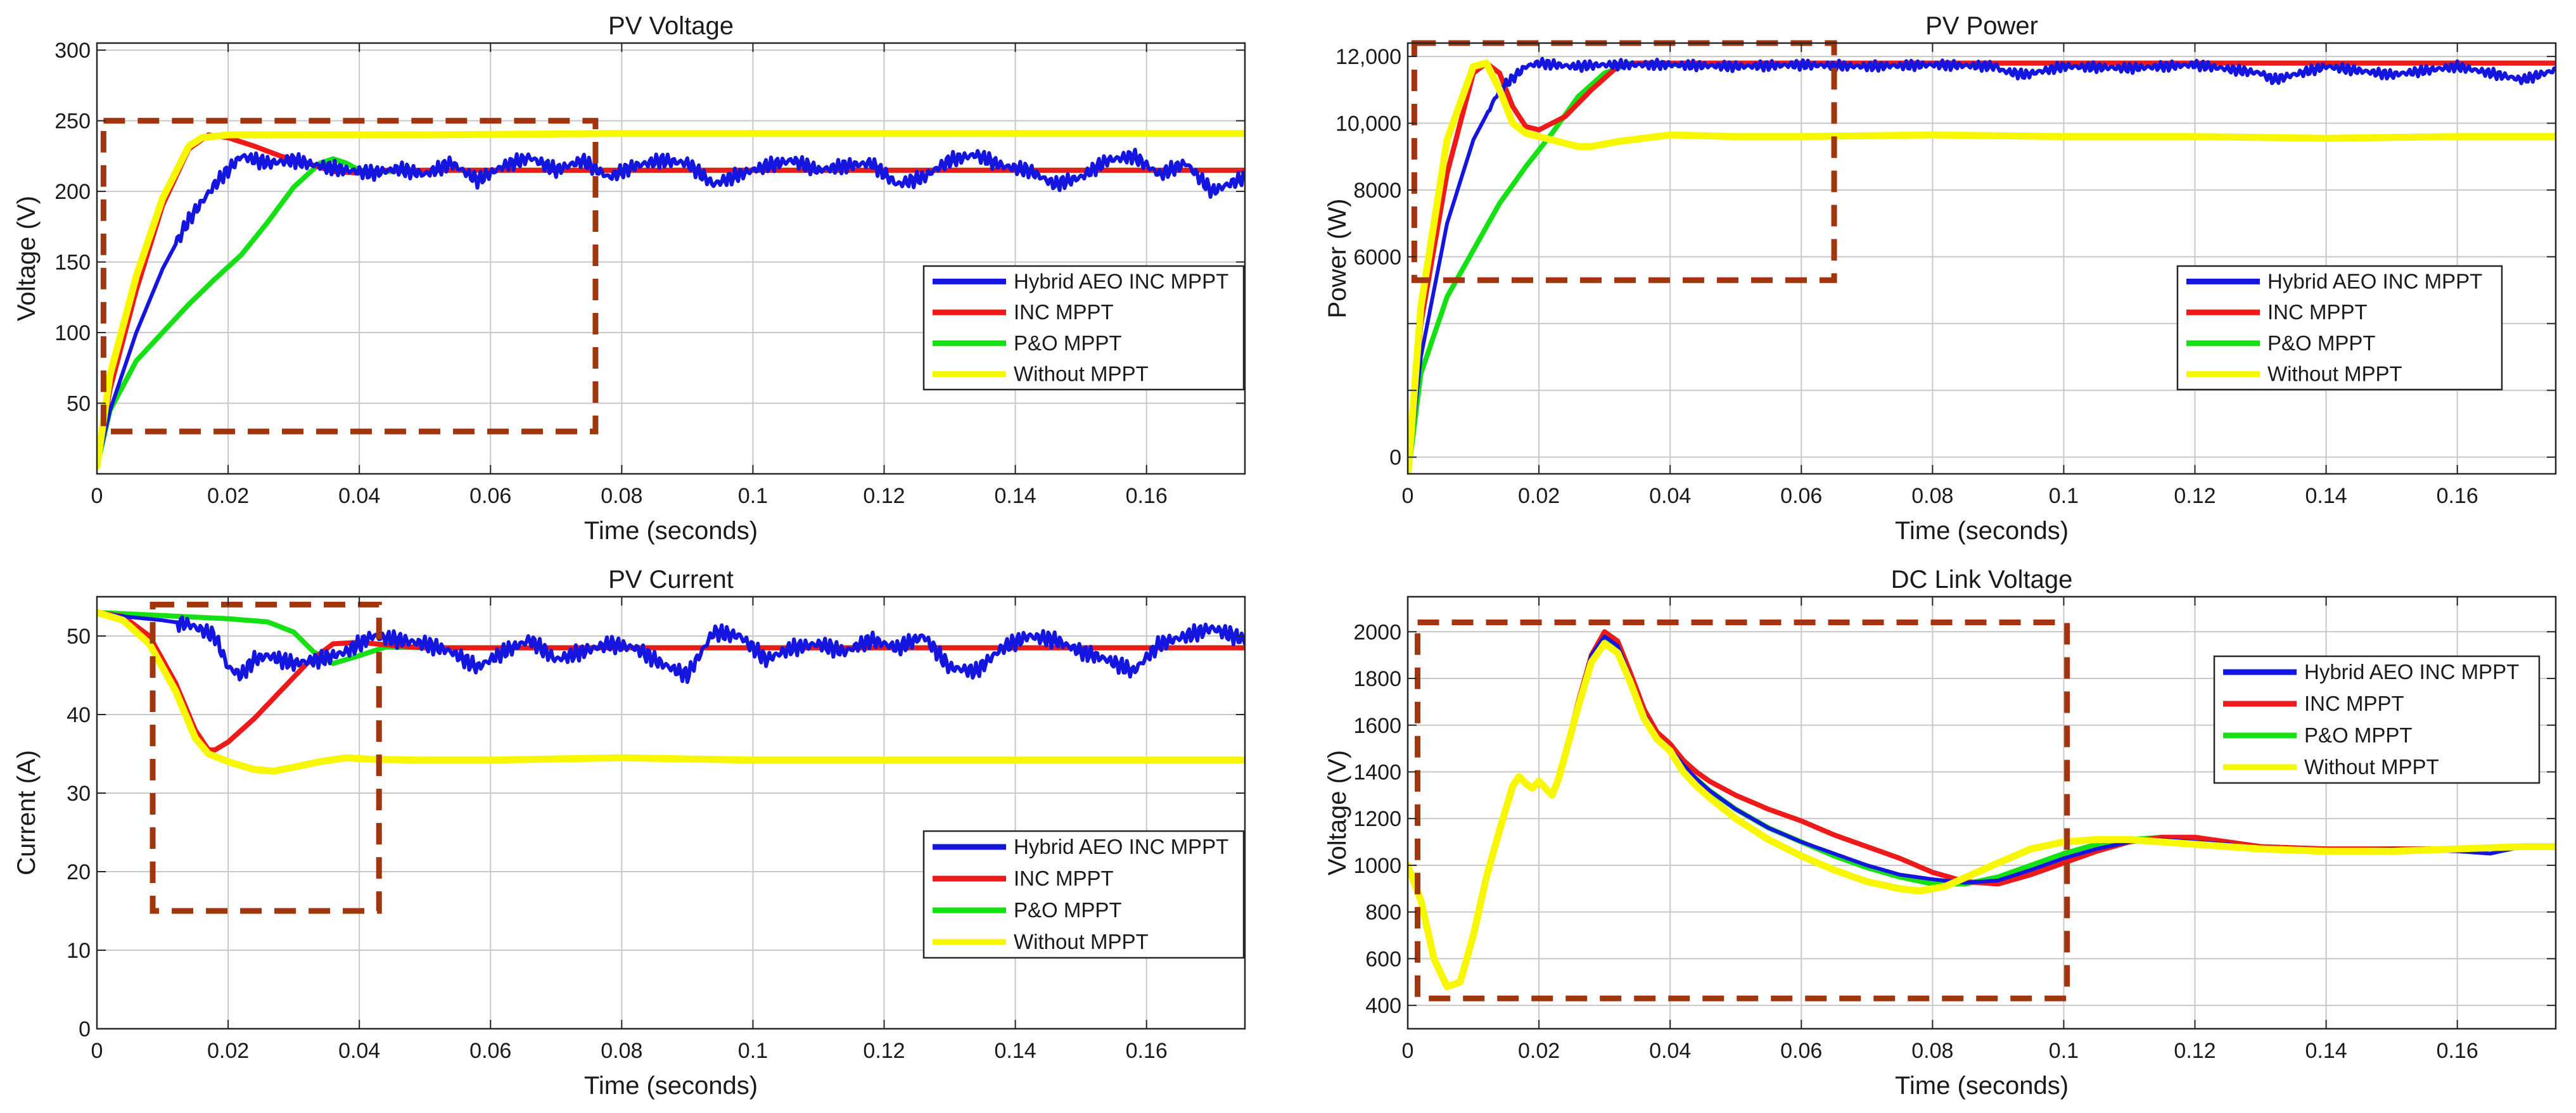 This screenshot has width=2576, height=1113. Describe the element at coordinates (1368, 124) in the screenshot. I see `y-tick-label: 10,000` at that location.